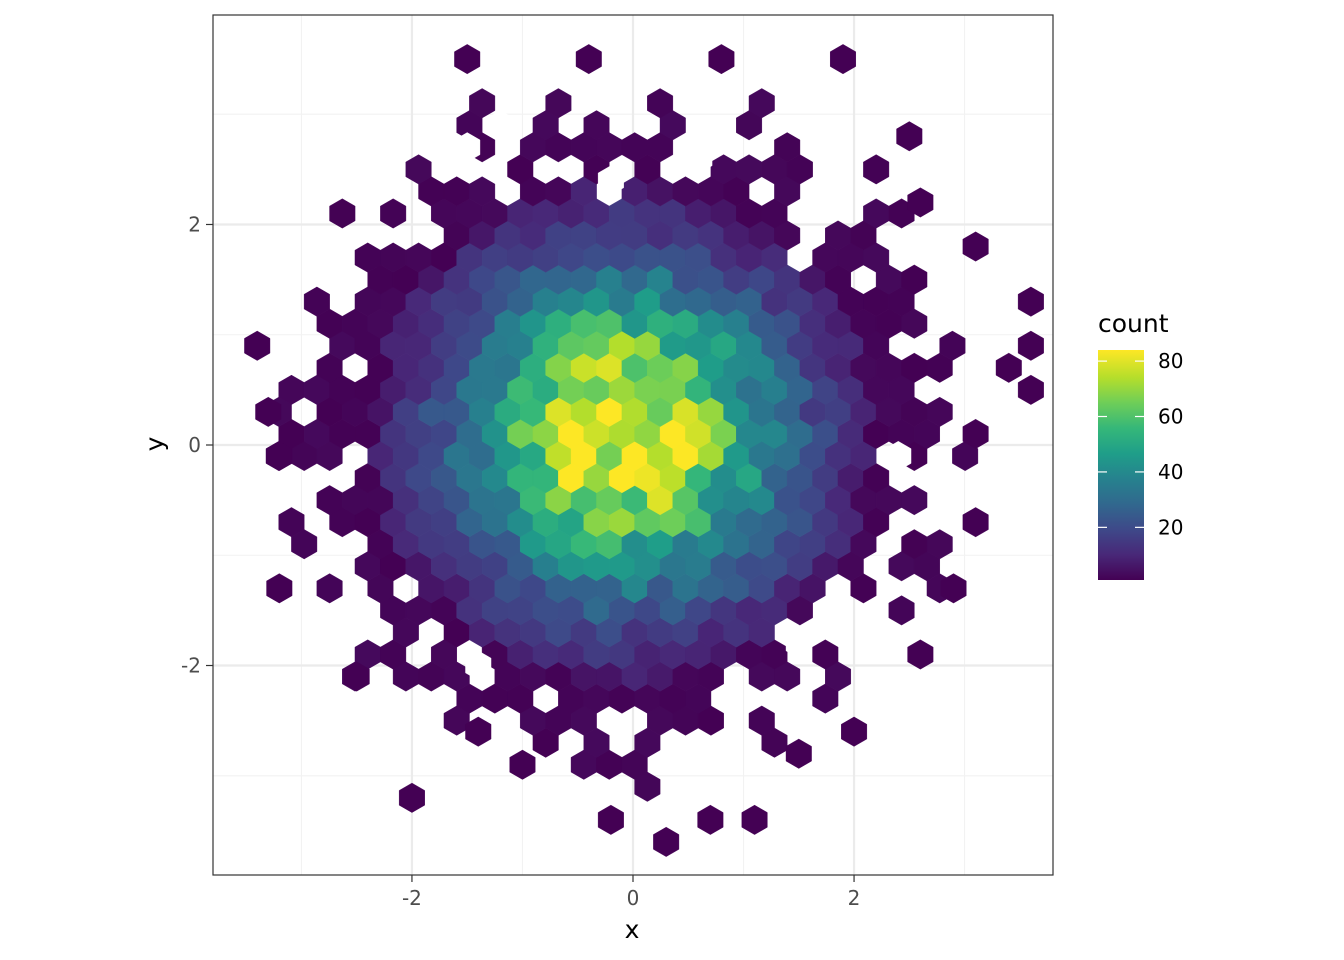  What do you see at coordinates (854, 898) in the screenshot?
I see `x-tick-label: 2` at bounding box center [854, 898].